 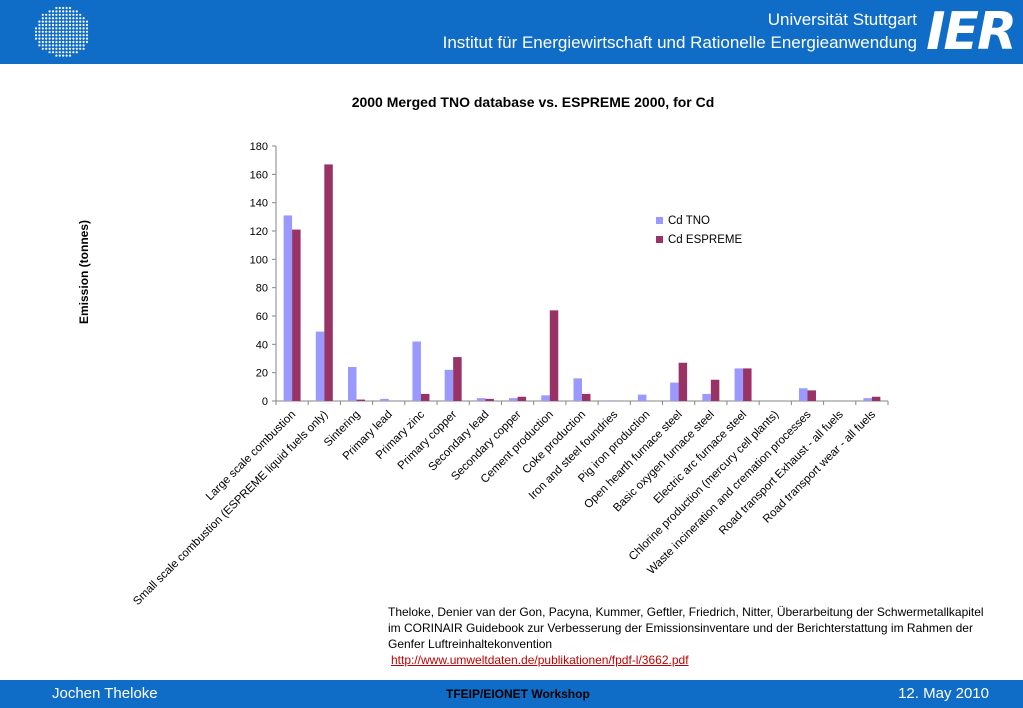 I want to click on y-tick-label: 20, so click(x=262, y=374).